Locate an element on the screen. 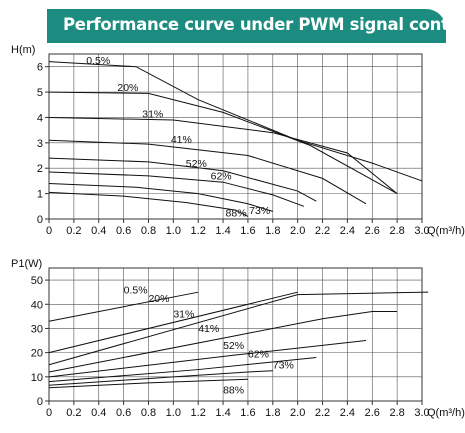 The image size is (465, 433). chart1-x-tick-label: 1.6 is located at coordinates (247, 231).